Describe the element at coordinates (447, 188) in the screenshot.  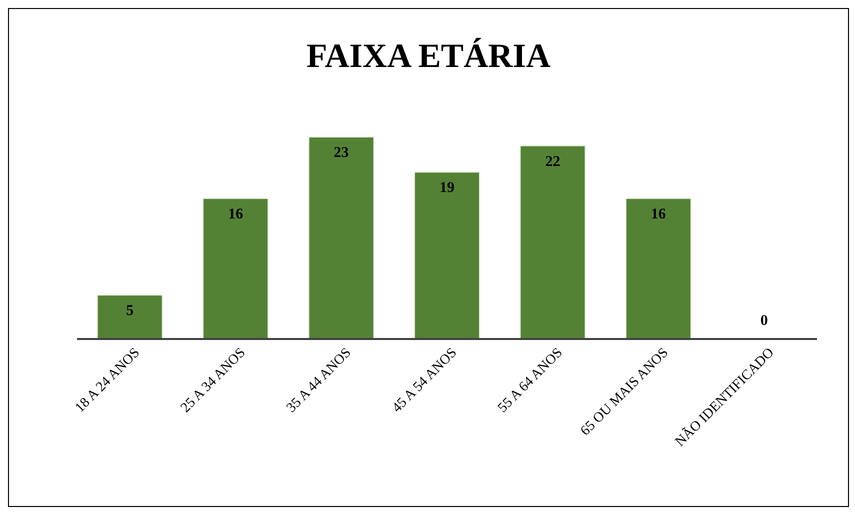
I see `data-label: 19` at that location.